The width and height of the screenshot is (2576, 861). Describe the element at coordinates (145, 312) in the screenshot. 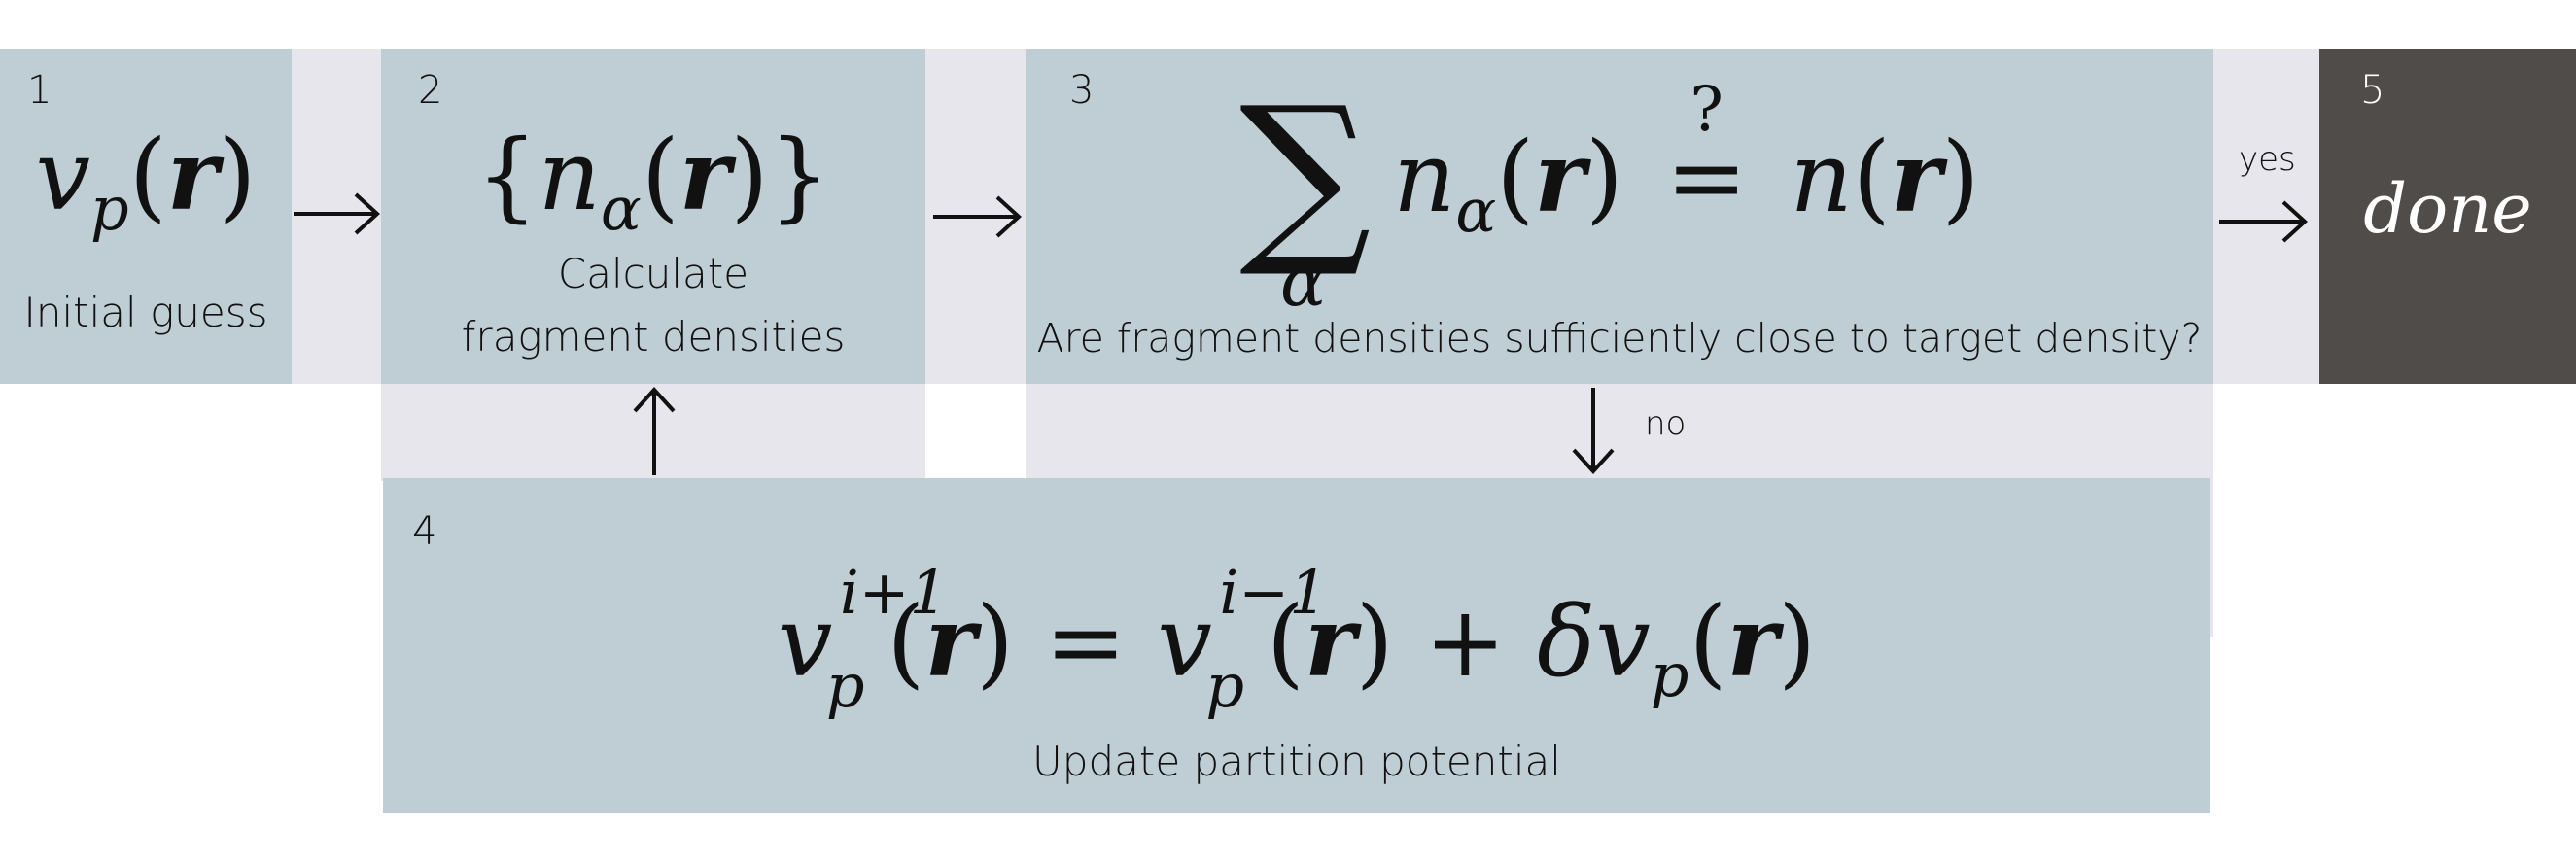

I see `step-caption: Initial guess` at that location.